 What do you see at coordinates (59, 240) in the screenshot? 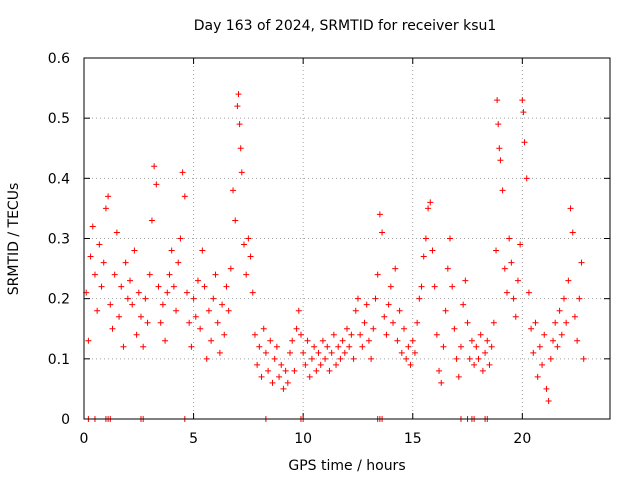
I see `y-tick-label: 0.3` at bounding box center [59, 240].